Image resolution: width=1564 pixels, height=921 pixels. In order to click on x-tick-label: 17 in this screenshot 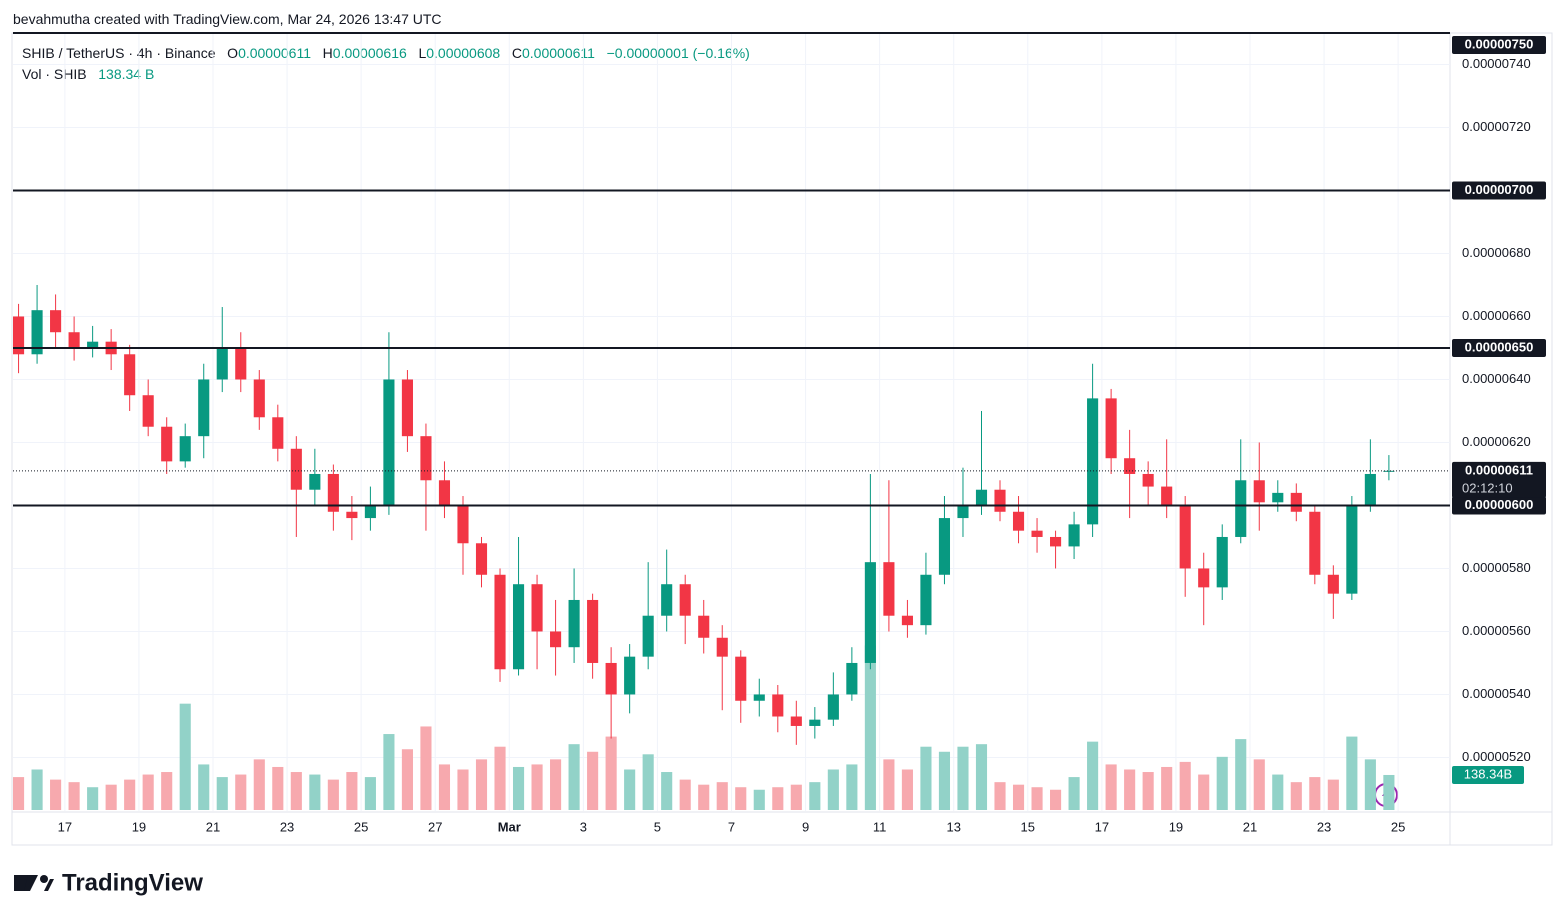, I will do `click(1102, 826)`.